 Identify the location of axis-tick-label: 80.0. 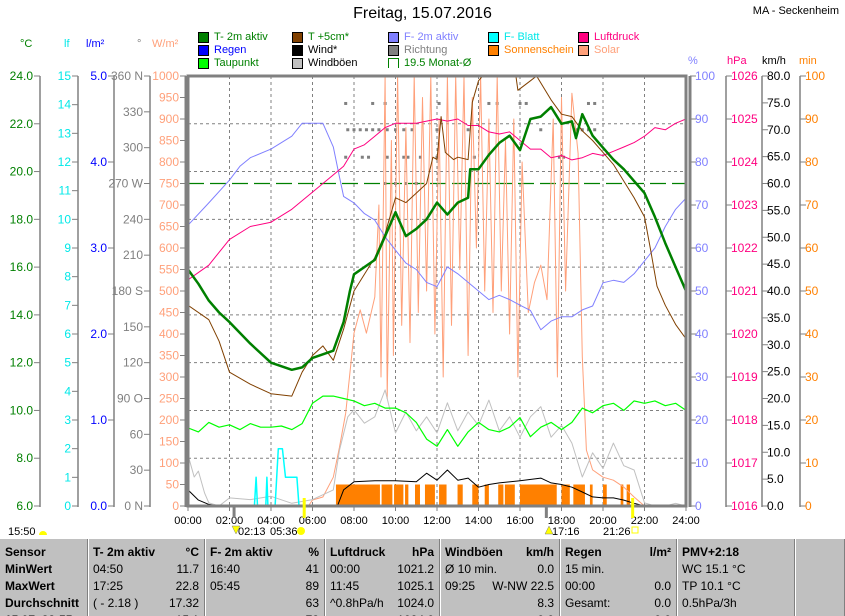
(779, 76).